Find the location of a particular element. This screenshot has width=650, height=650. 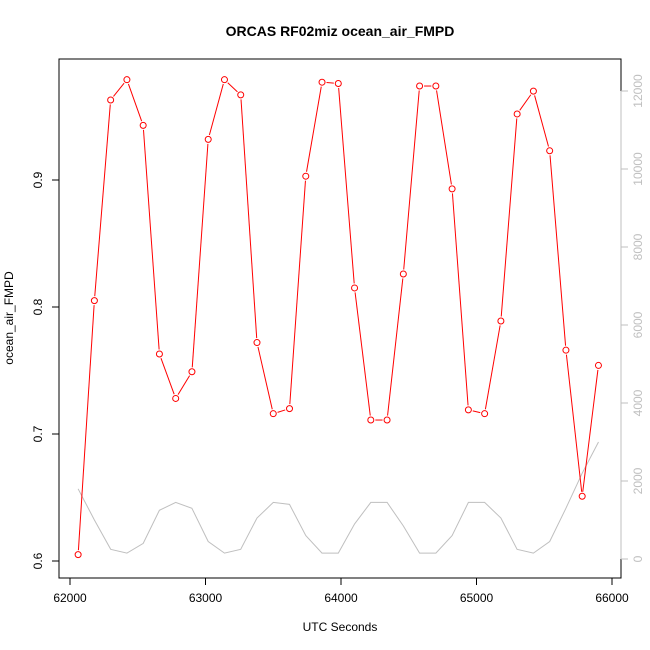

y2-tick-label: 4000 is located at coordinates (638, 402).